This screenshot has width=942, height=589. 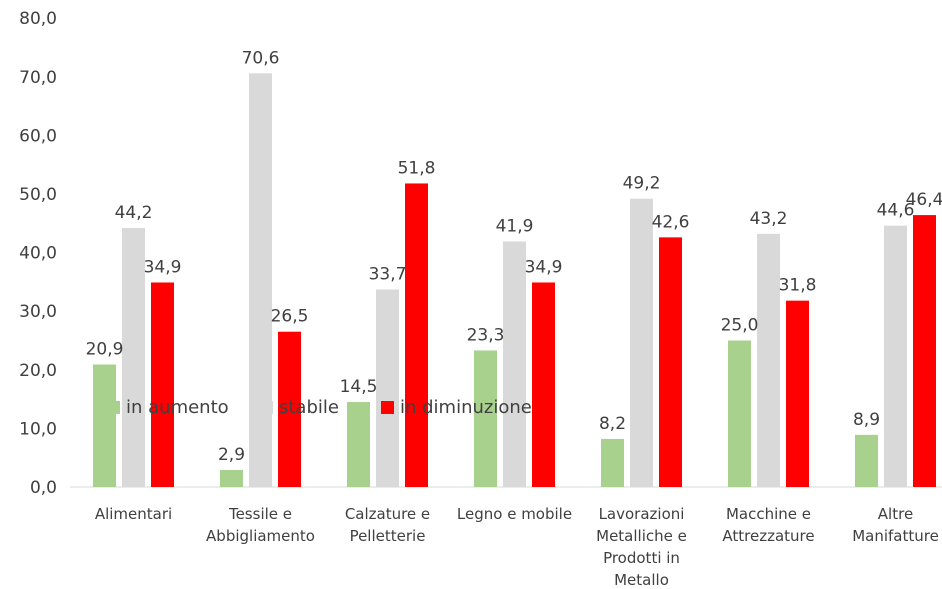 What do you see at coordinates (43, 488) in the screenshot?
I see `y-tick-label: 0,0` at bounding box center [43, 488].